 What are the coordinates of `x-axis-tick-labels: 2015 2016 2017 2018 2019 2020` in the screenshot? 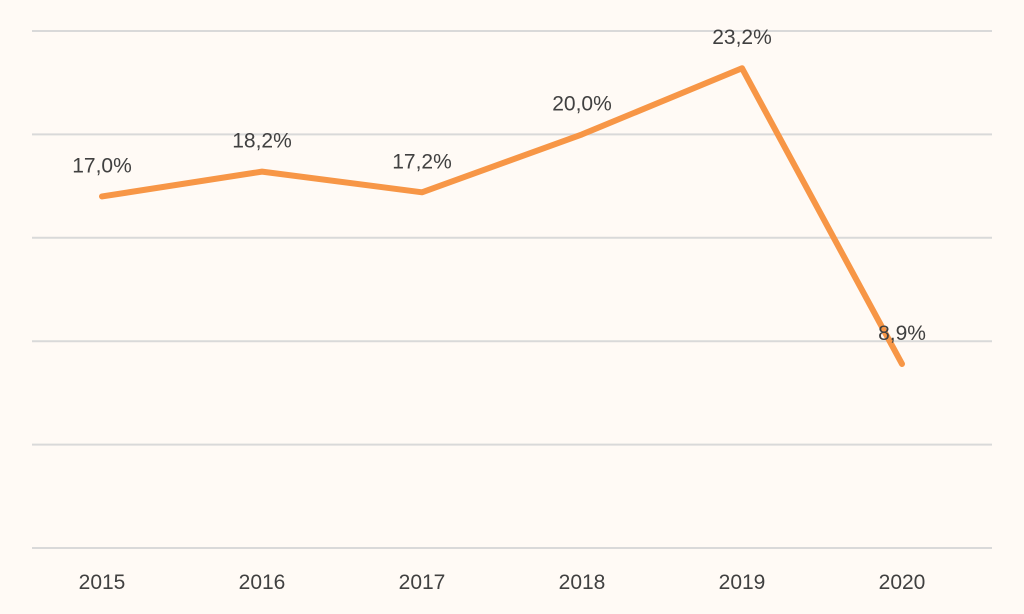 It's located at (502, 582).